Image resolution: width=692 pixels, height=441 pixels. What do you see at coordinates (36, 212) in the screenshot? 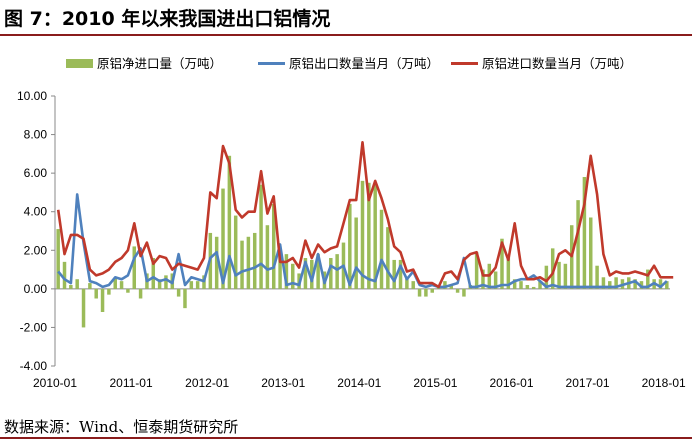
I see `y-tick-label: 4.00` at bounding box center [36, 212].